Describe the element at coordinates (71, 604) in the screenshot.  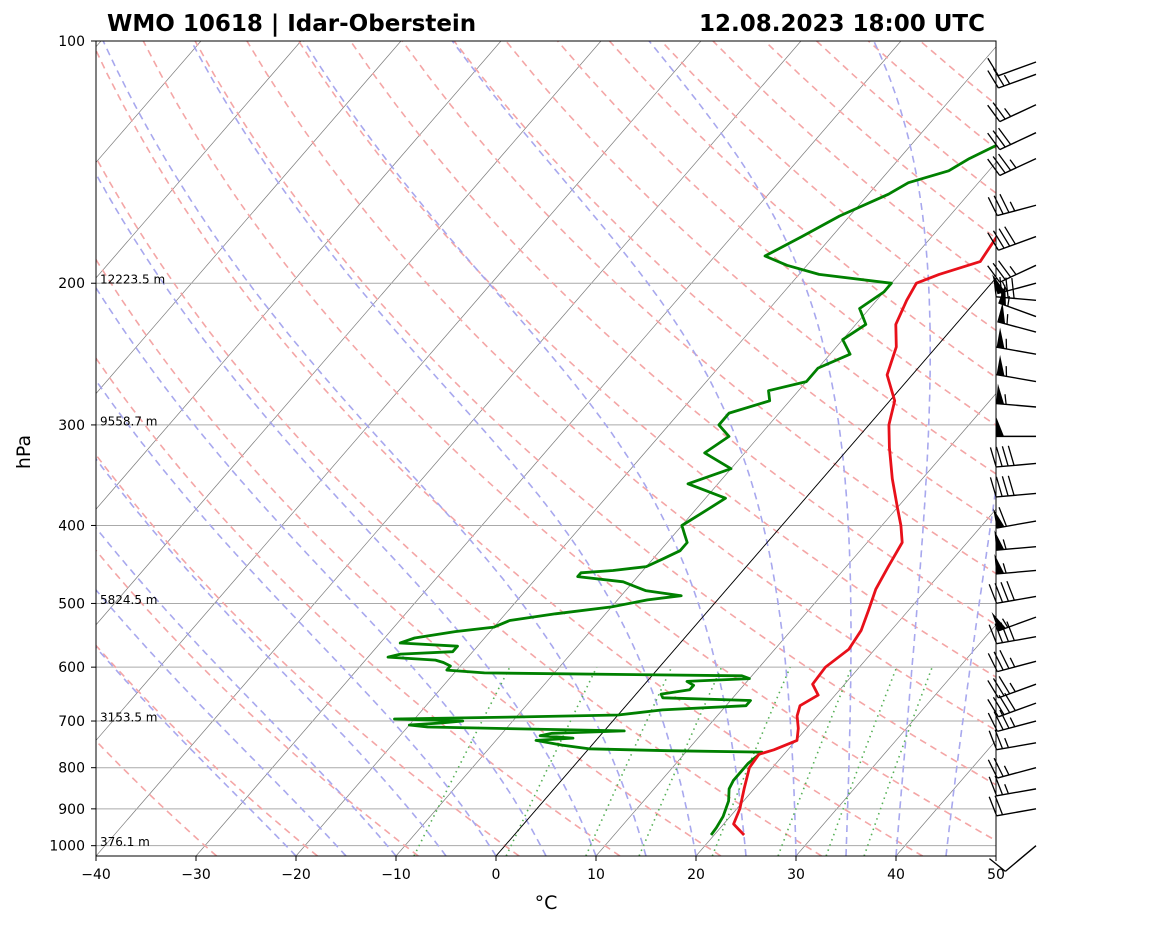
I see `y-tick-label: 500` at that location.